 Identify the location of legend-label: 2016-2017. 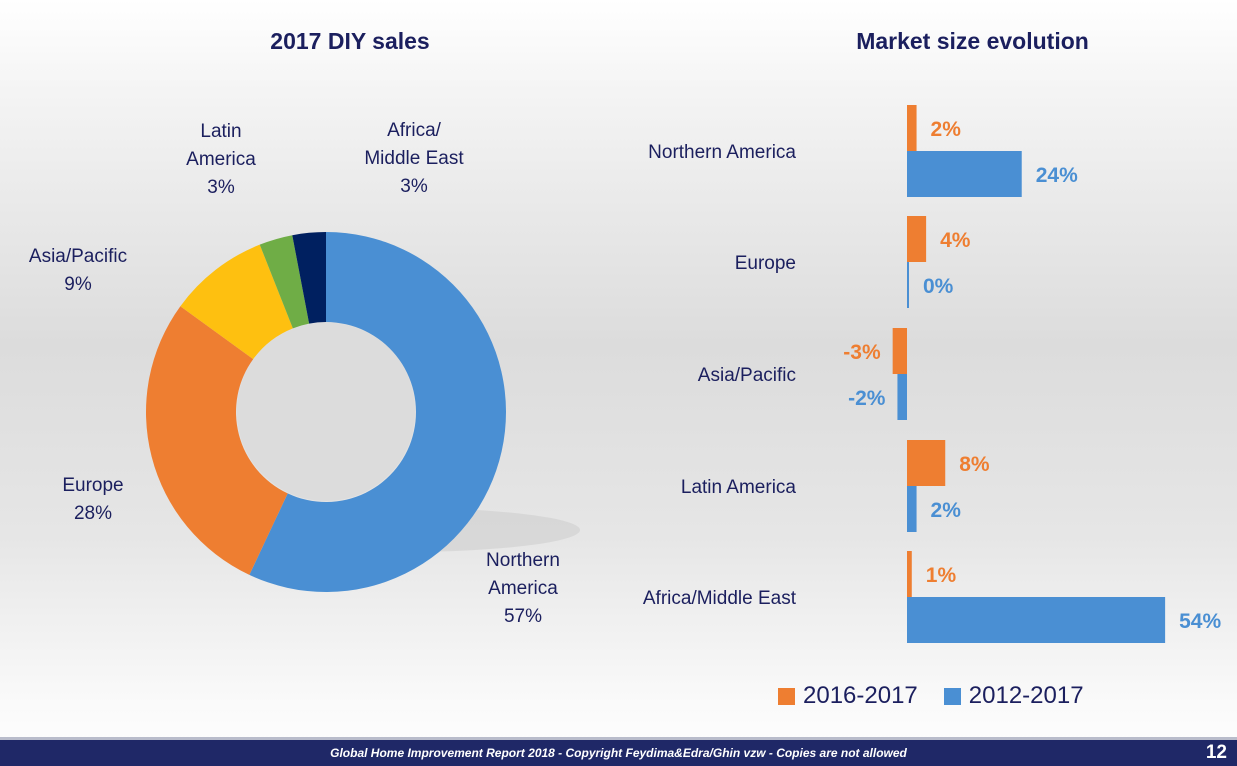
(860, 695).